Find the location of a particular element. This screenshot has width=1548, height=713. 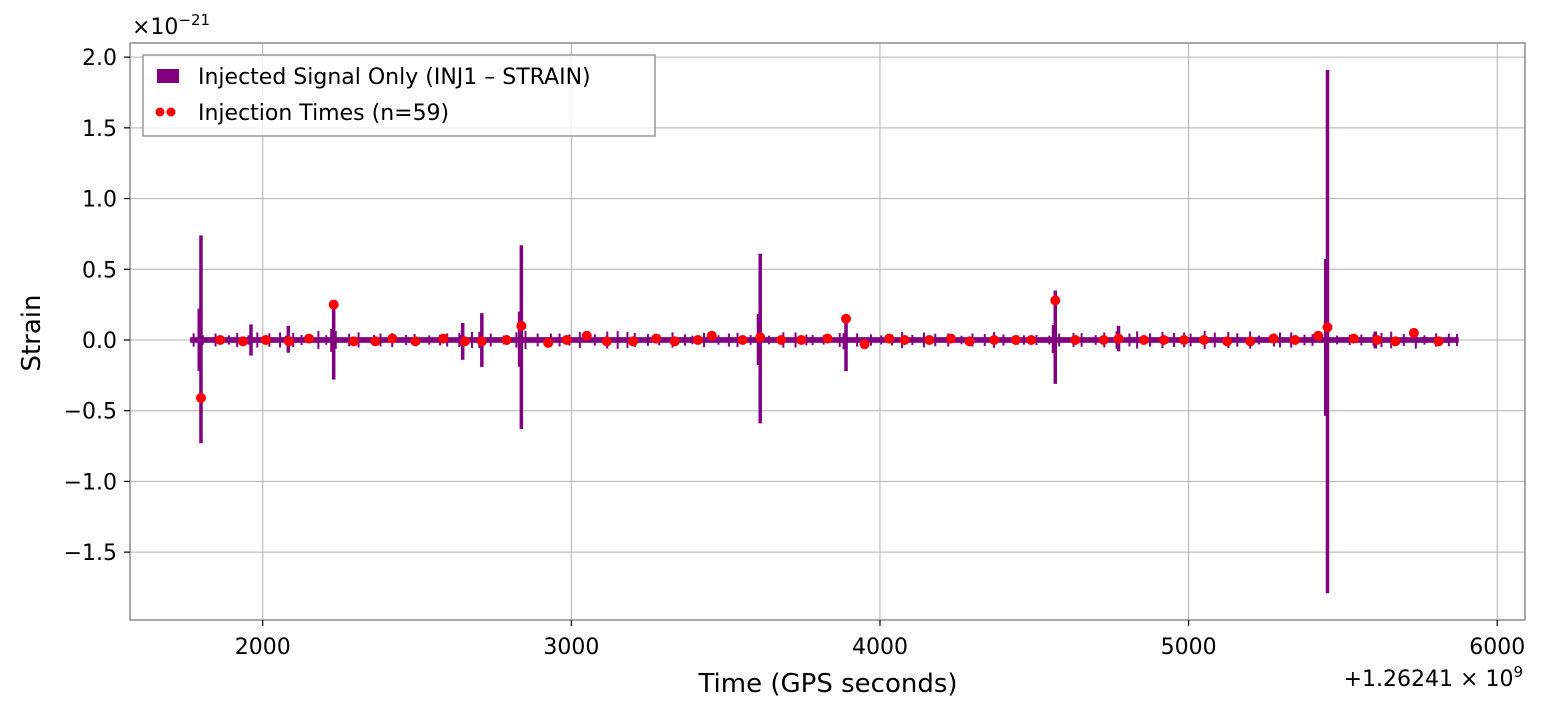

x-tick-label: 2000 is located at coordinates (263, 647).